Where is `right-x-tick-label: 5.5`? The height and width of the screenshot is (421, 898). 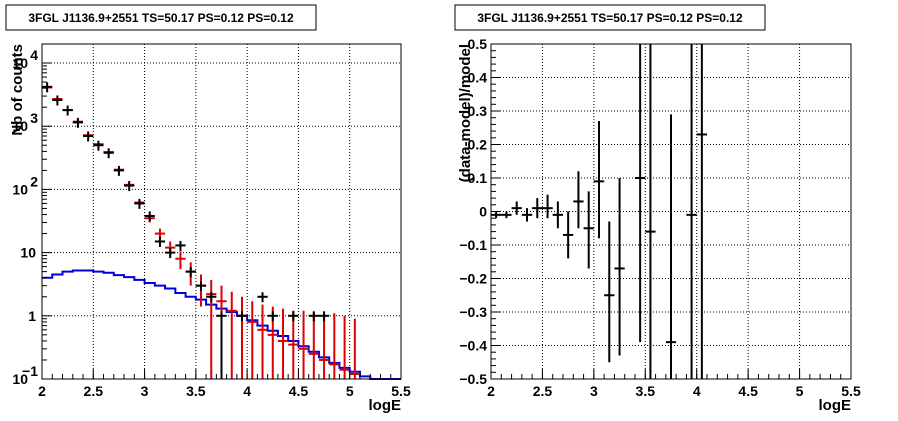 right-x-tick-label: 5.5 is located at coordinates (851, 391).